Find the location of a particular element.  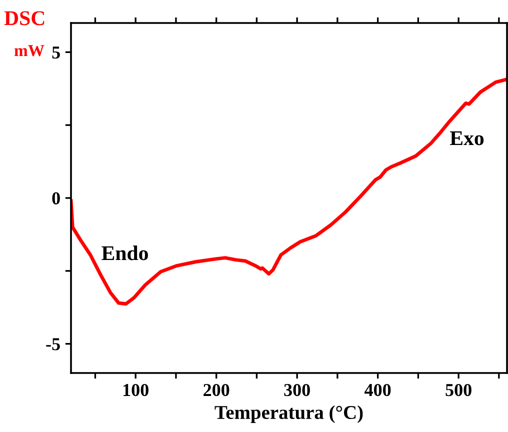

annotation: Endo is located at coordinates (125, 253).